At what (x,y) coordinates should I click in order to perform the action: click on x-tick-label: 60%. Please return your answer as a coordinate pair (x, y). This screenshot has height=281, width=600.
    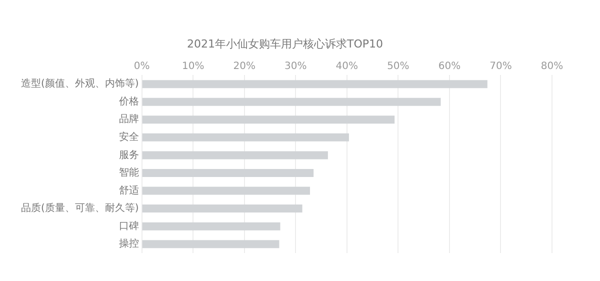
    Looking at the image, I should click on (449, 66).